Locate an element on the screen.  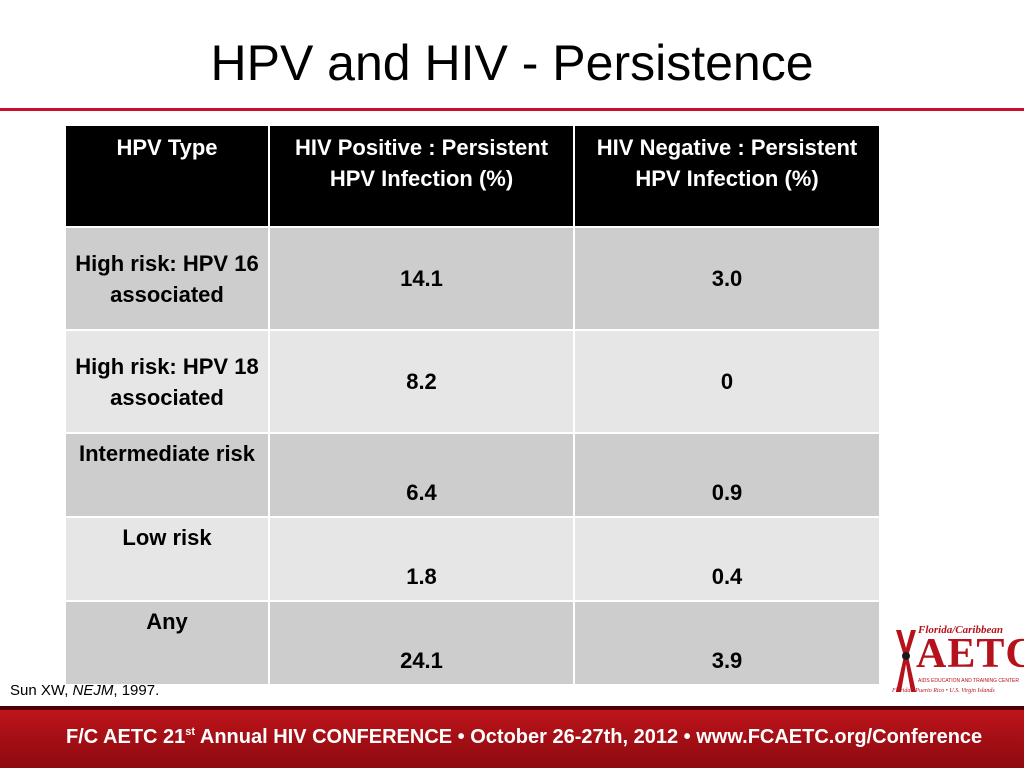
slide-title: HPV and HIV - Persistence is located at coordinates (512, 63).